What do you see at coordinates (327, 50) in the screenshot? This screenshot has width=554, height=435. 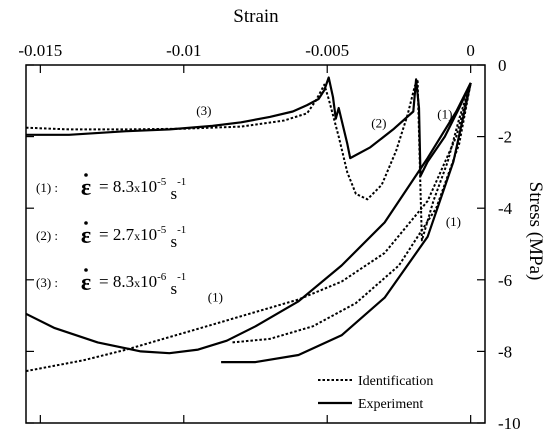 I see `x-tick-label: -0.005` at bounding box center [327, 50].